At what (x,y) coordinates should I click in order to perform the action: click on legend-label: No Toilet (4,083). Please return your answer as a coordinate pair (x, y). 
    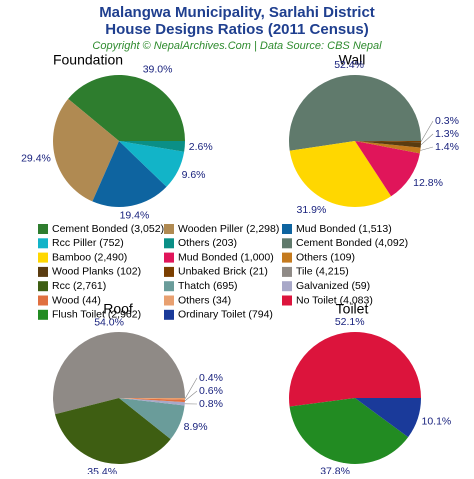
    Looking at the image, I should click on (334, 300).